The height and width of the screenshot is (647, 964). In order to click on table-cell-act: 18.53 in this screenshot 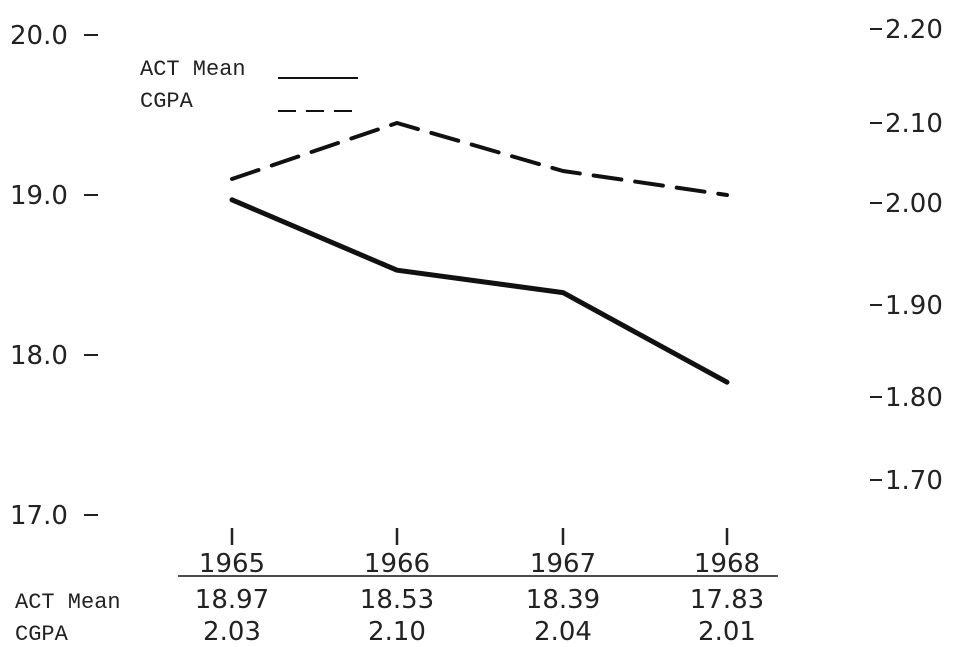, I will do `click(397, 600)`.